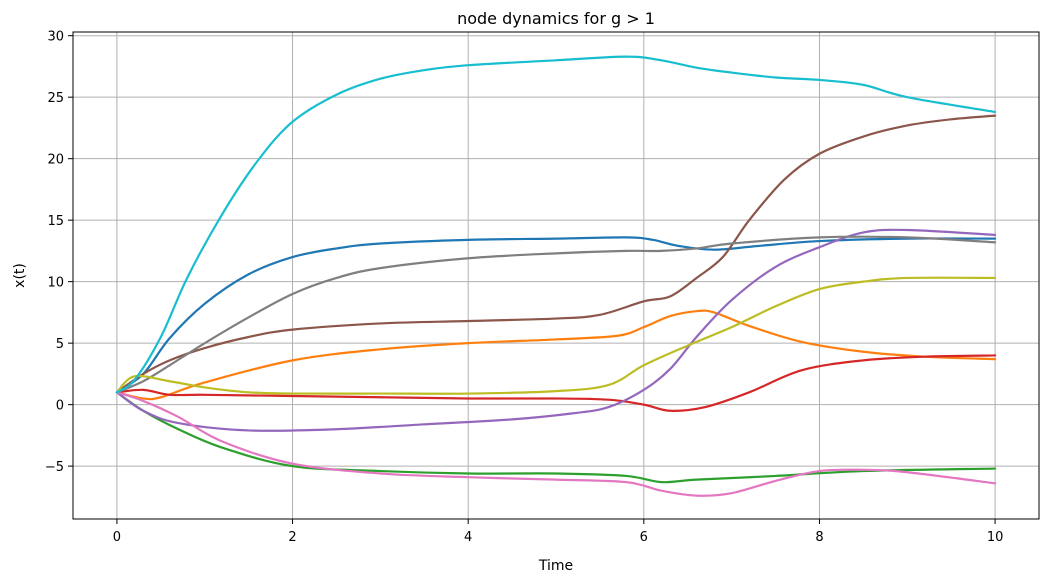  Describe the element at coordinates (468, 537) in the screenshot. I see `x-tick-label: 4` at that location.